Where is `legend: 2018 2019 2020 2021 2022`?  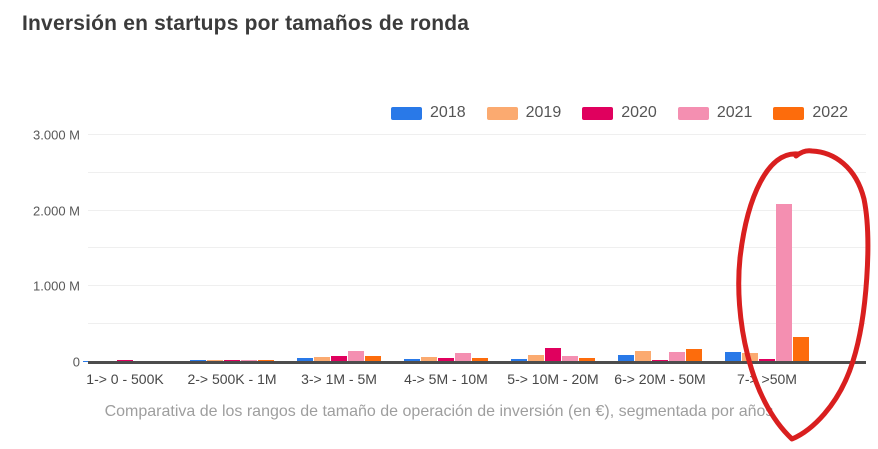 legend: 2018 2019 2020 2021 2022 is located at coordinates (619, 113).